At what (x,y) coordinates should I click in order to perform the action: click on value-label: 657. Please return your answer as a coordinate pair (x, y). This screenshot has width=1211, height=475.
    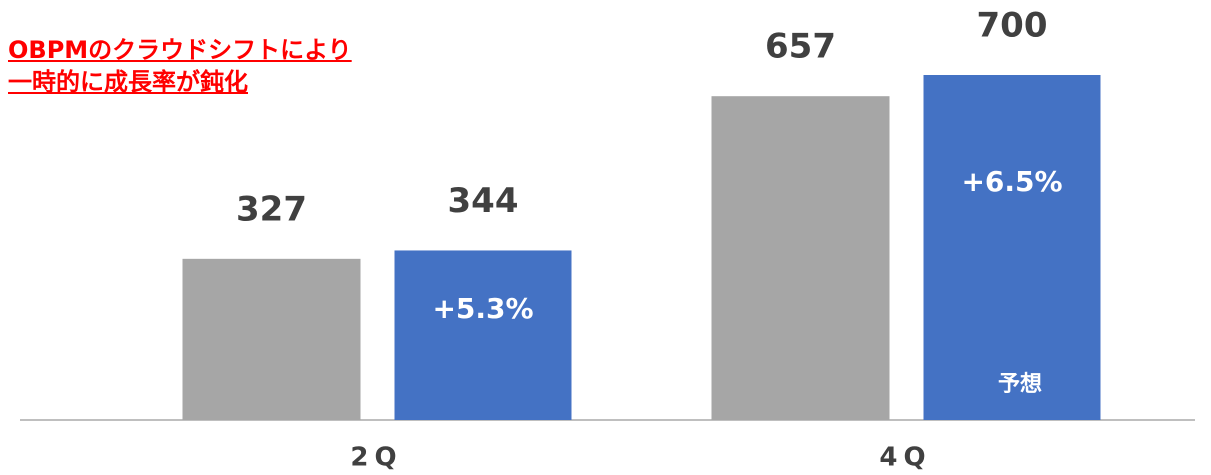
    Looking at the image, I should click on (800, 47).